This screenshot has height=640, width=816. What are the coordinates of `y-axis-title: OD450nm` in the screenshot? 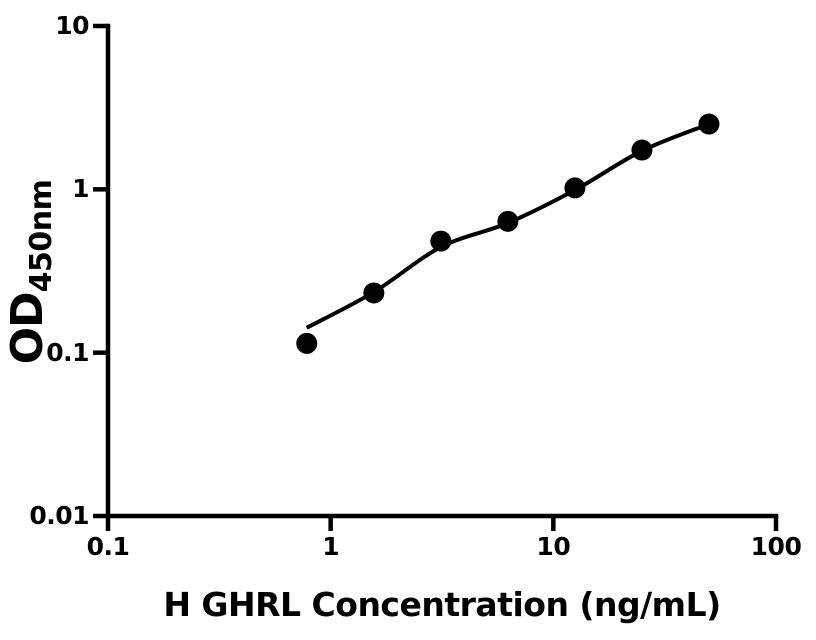 It's located at (30, 272).